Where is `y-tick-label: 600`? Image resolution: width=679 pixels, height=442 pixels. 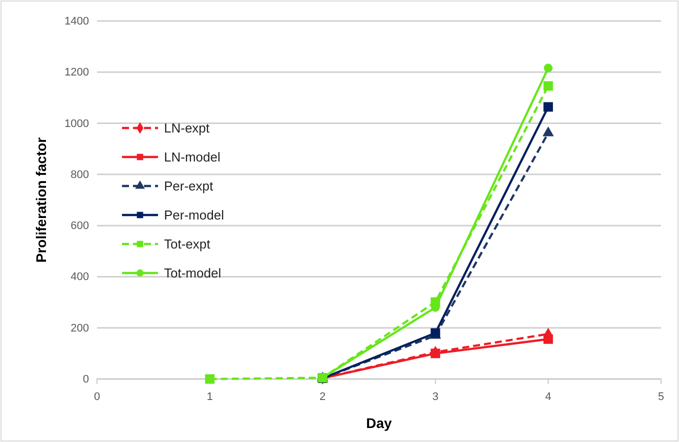 y-tick-label: 600 is located at coordinates (79, 226).